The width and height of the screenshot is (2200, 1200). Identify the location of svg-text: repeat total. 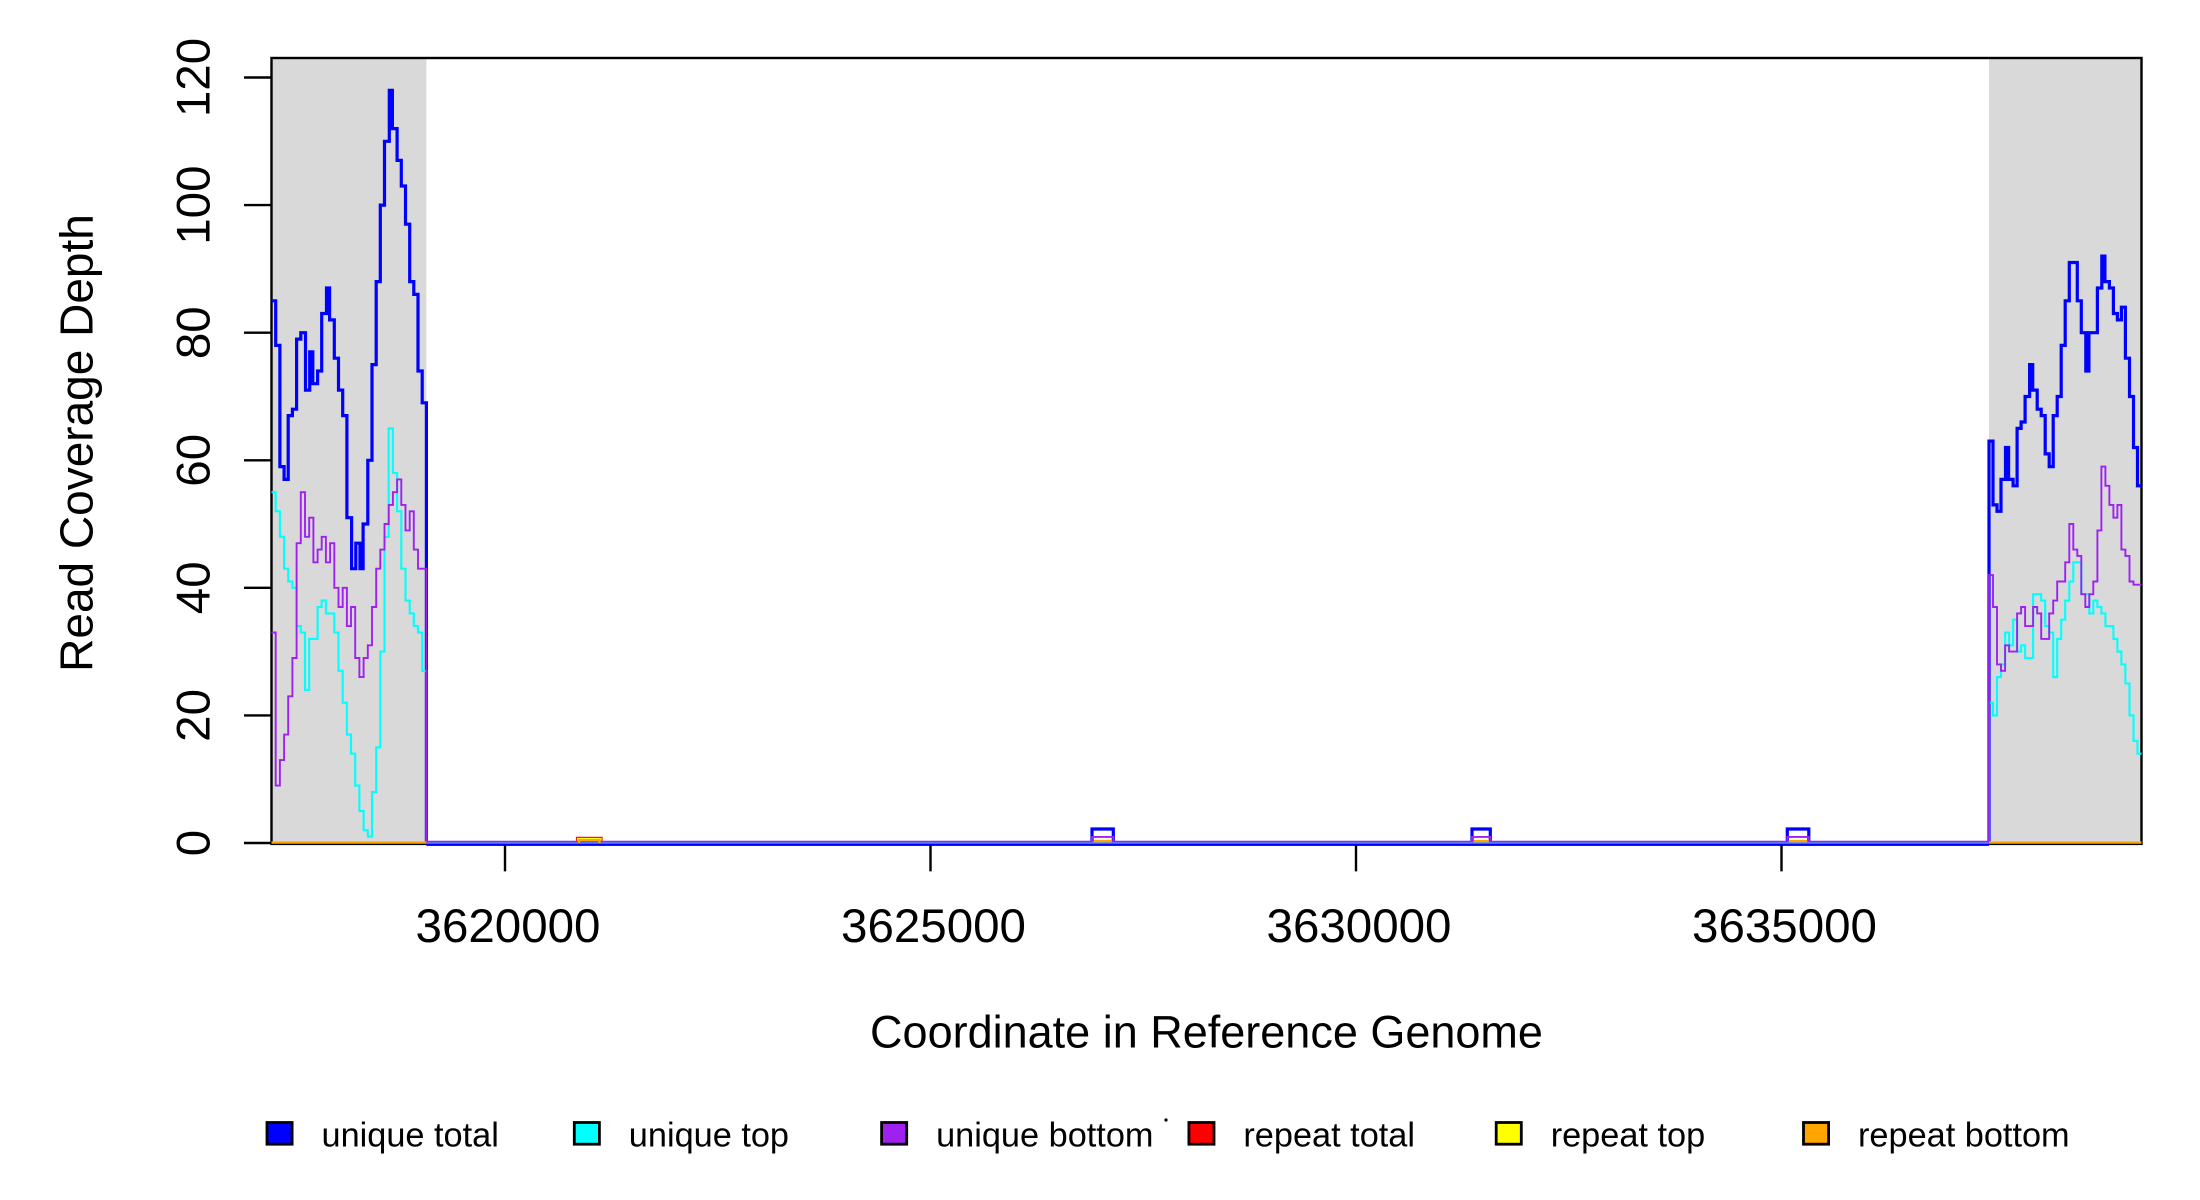
(1329, 1136).